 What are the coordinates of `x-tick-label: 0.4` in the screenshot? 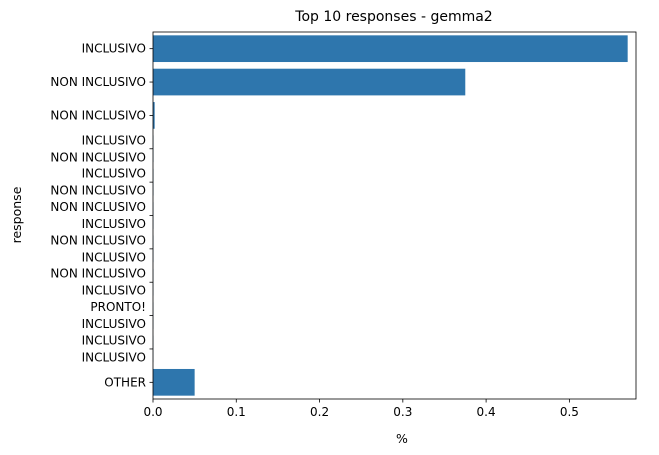 It's located at (486, 412).